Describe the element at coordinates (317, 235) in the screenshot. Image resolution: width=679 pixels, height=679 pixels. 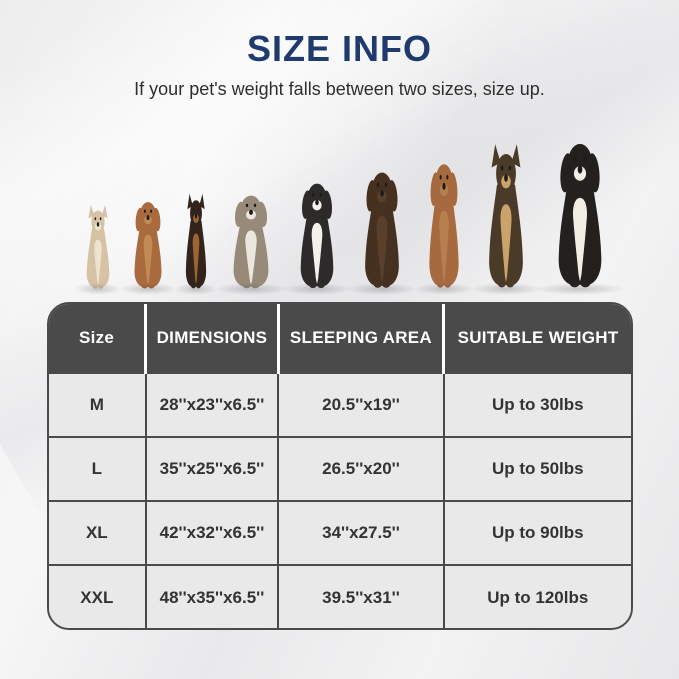
I see `dog-border-collie-image` at that location.